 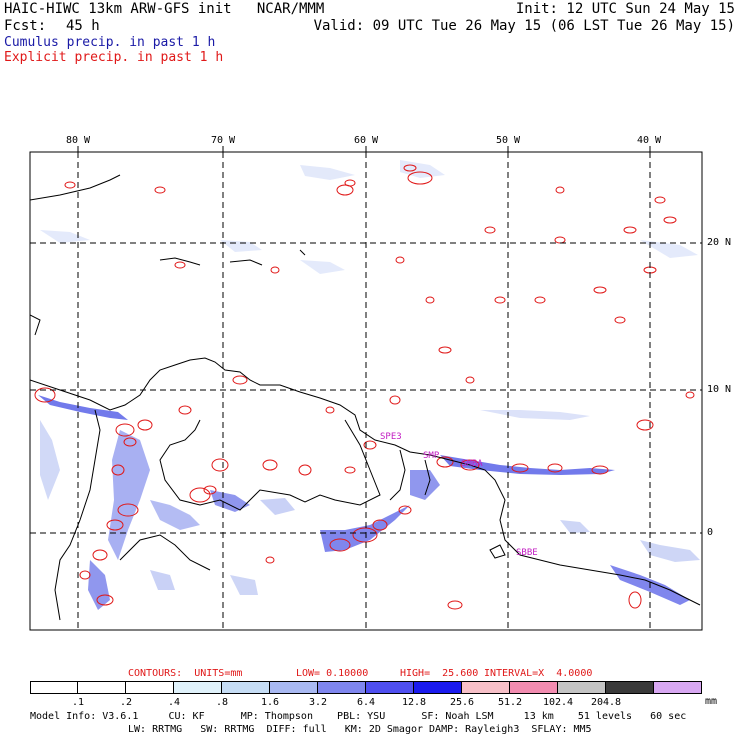 I want to click on colorbar-tick-label: .2, so click(x=126, y=702).